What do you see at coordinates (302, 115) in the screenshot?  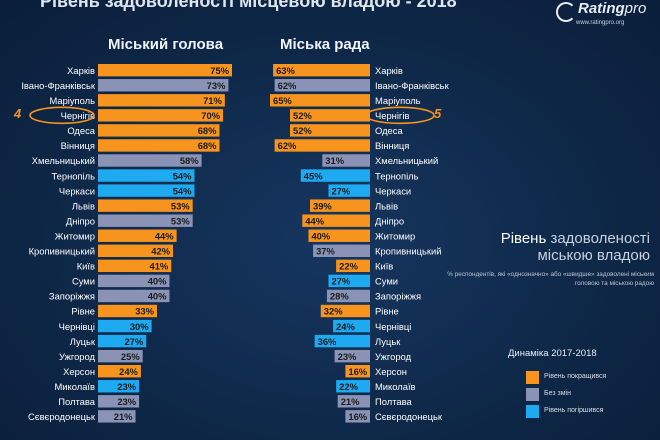 I see `right-value-label-3: 52%` at bounding box center [302, 115].